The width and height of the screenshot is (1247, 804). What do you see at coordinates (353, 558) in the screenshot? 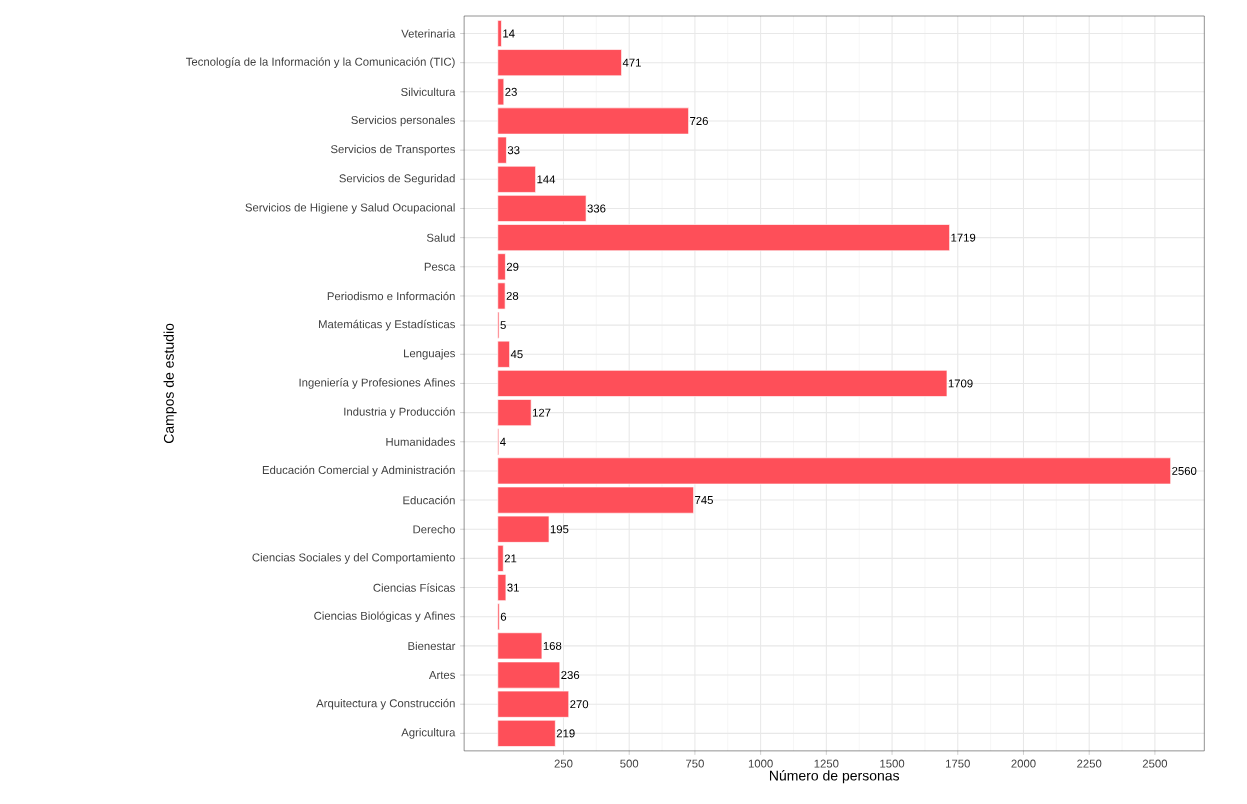
I see `y-tick-label: Ciencias Sociales y del Comportamiento` at bounding box center [353, 558].